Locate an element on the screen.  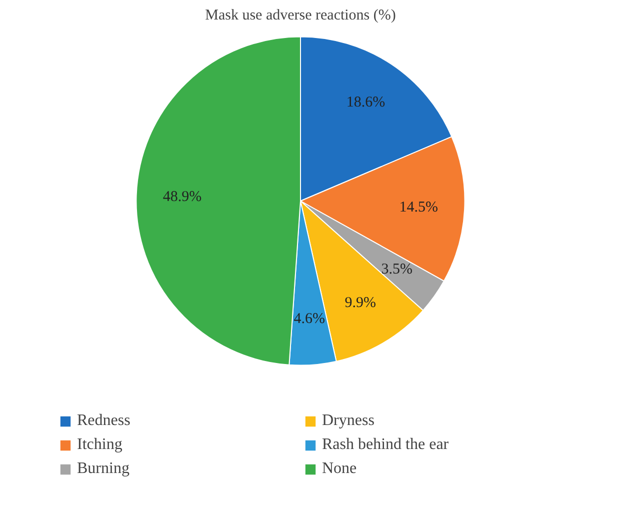
legend-label: Rash behind the ear is located at coordinates (386, 445).